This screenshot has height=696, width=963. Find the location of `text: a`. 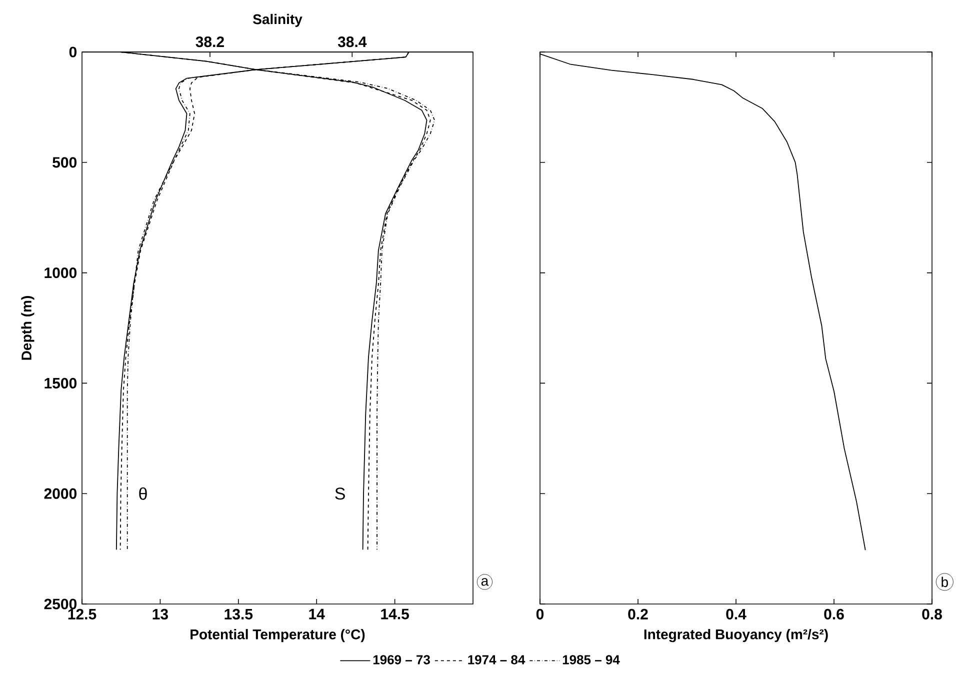

text: a is located at coordinates (485, 582).